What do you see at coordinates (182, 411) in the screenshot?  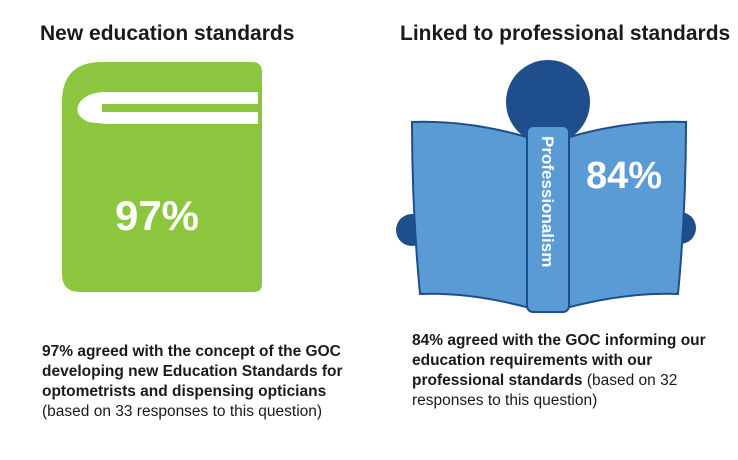 I see `caption-left-note: (based on 33 responses to this question)` at bounding box center [182, 411].